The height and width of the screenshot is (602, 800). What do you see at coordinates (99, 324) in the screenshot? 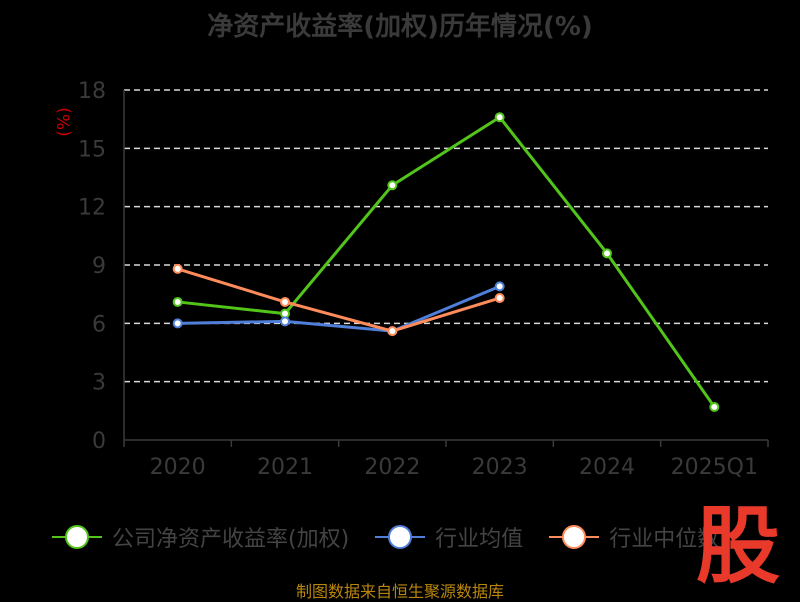
I see `y-tick-label-2: 6` at bounding box center [99, 324].